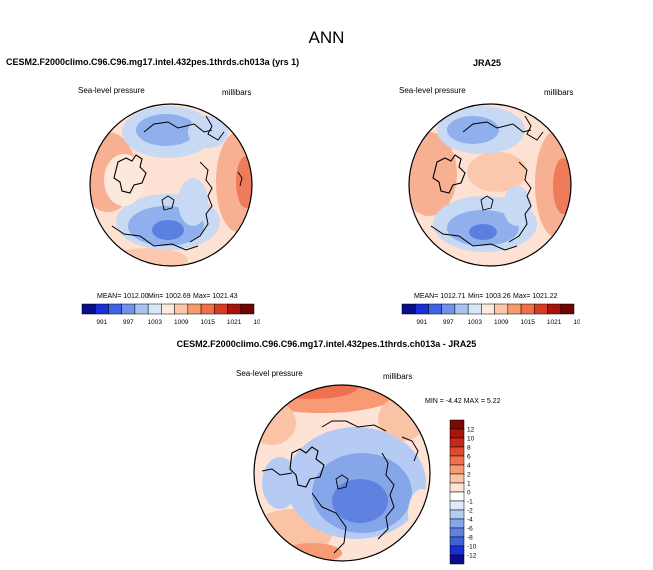 This screenshot has width=653, height=570. I want to click on colorbar-tick-label: 8, so click(469, 447).